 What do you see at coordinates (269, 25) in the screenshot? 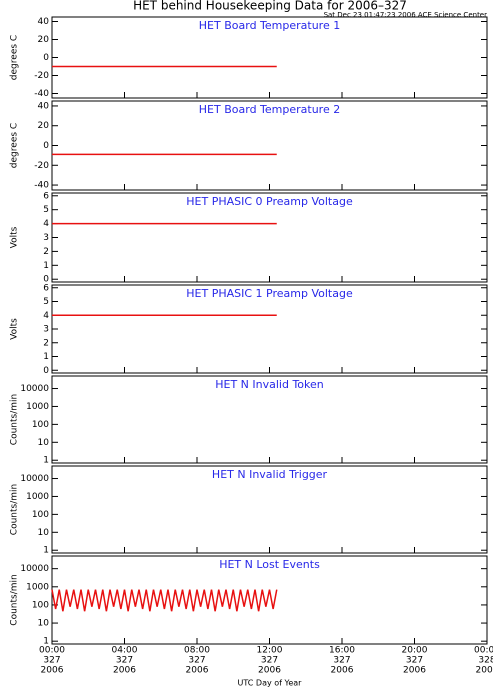
I see `panel-title: HET Board Temperature 1` at bounding box center [269, 25].